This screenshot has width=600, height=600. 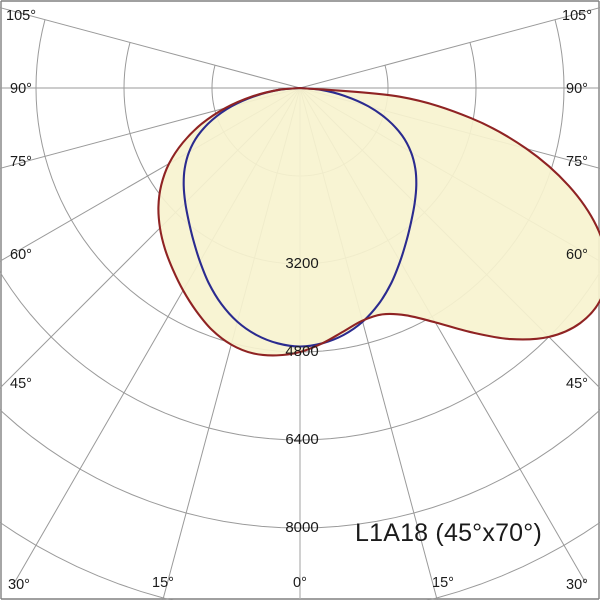 I want to click on angle-tick-label-bottom: 0°, so click(x=300, y=583).